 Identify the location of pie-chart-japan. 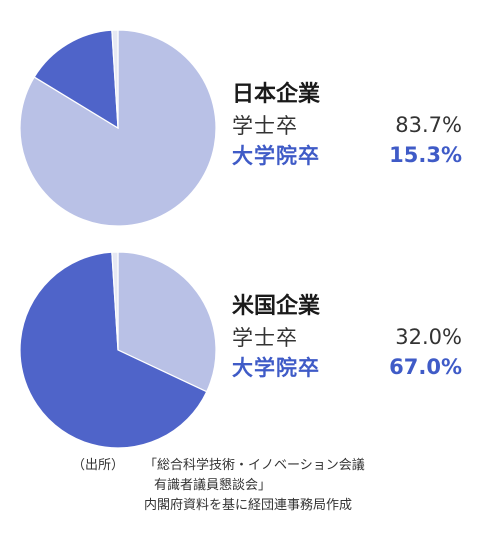
(118, 128).